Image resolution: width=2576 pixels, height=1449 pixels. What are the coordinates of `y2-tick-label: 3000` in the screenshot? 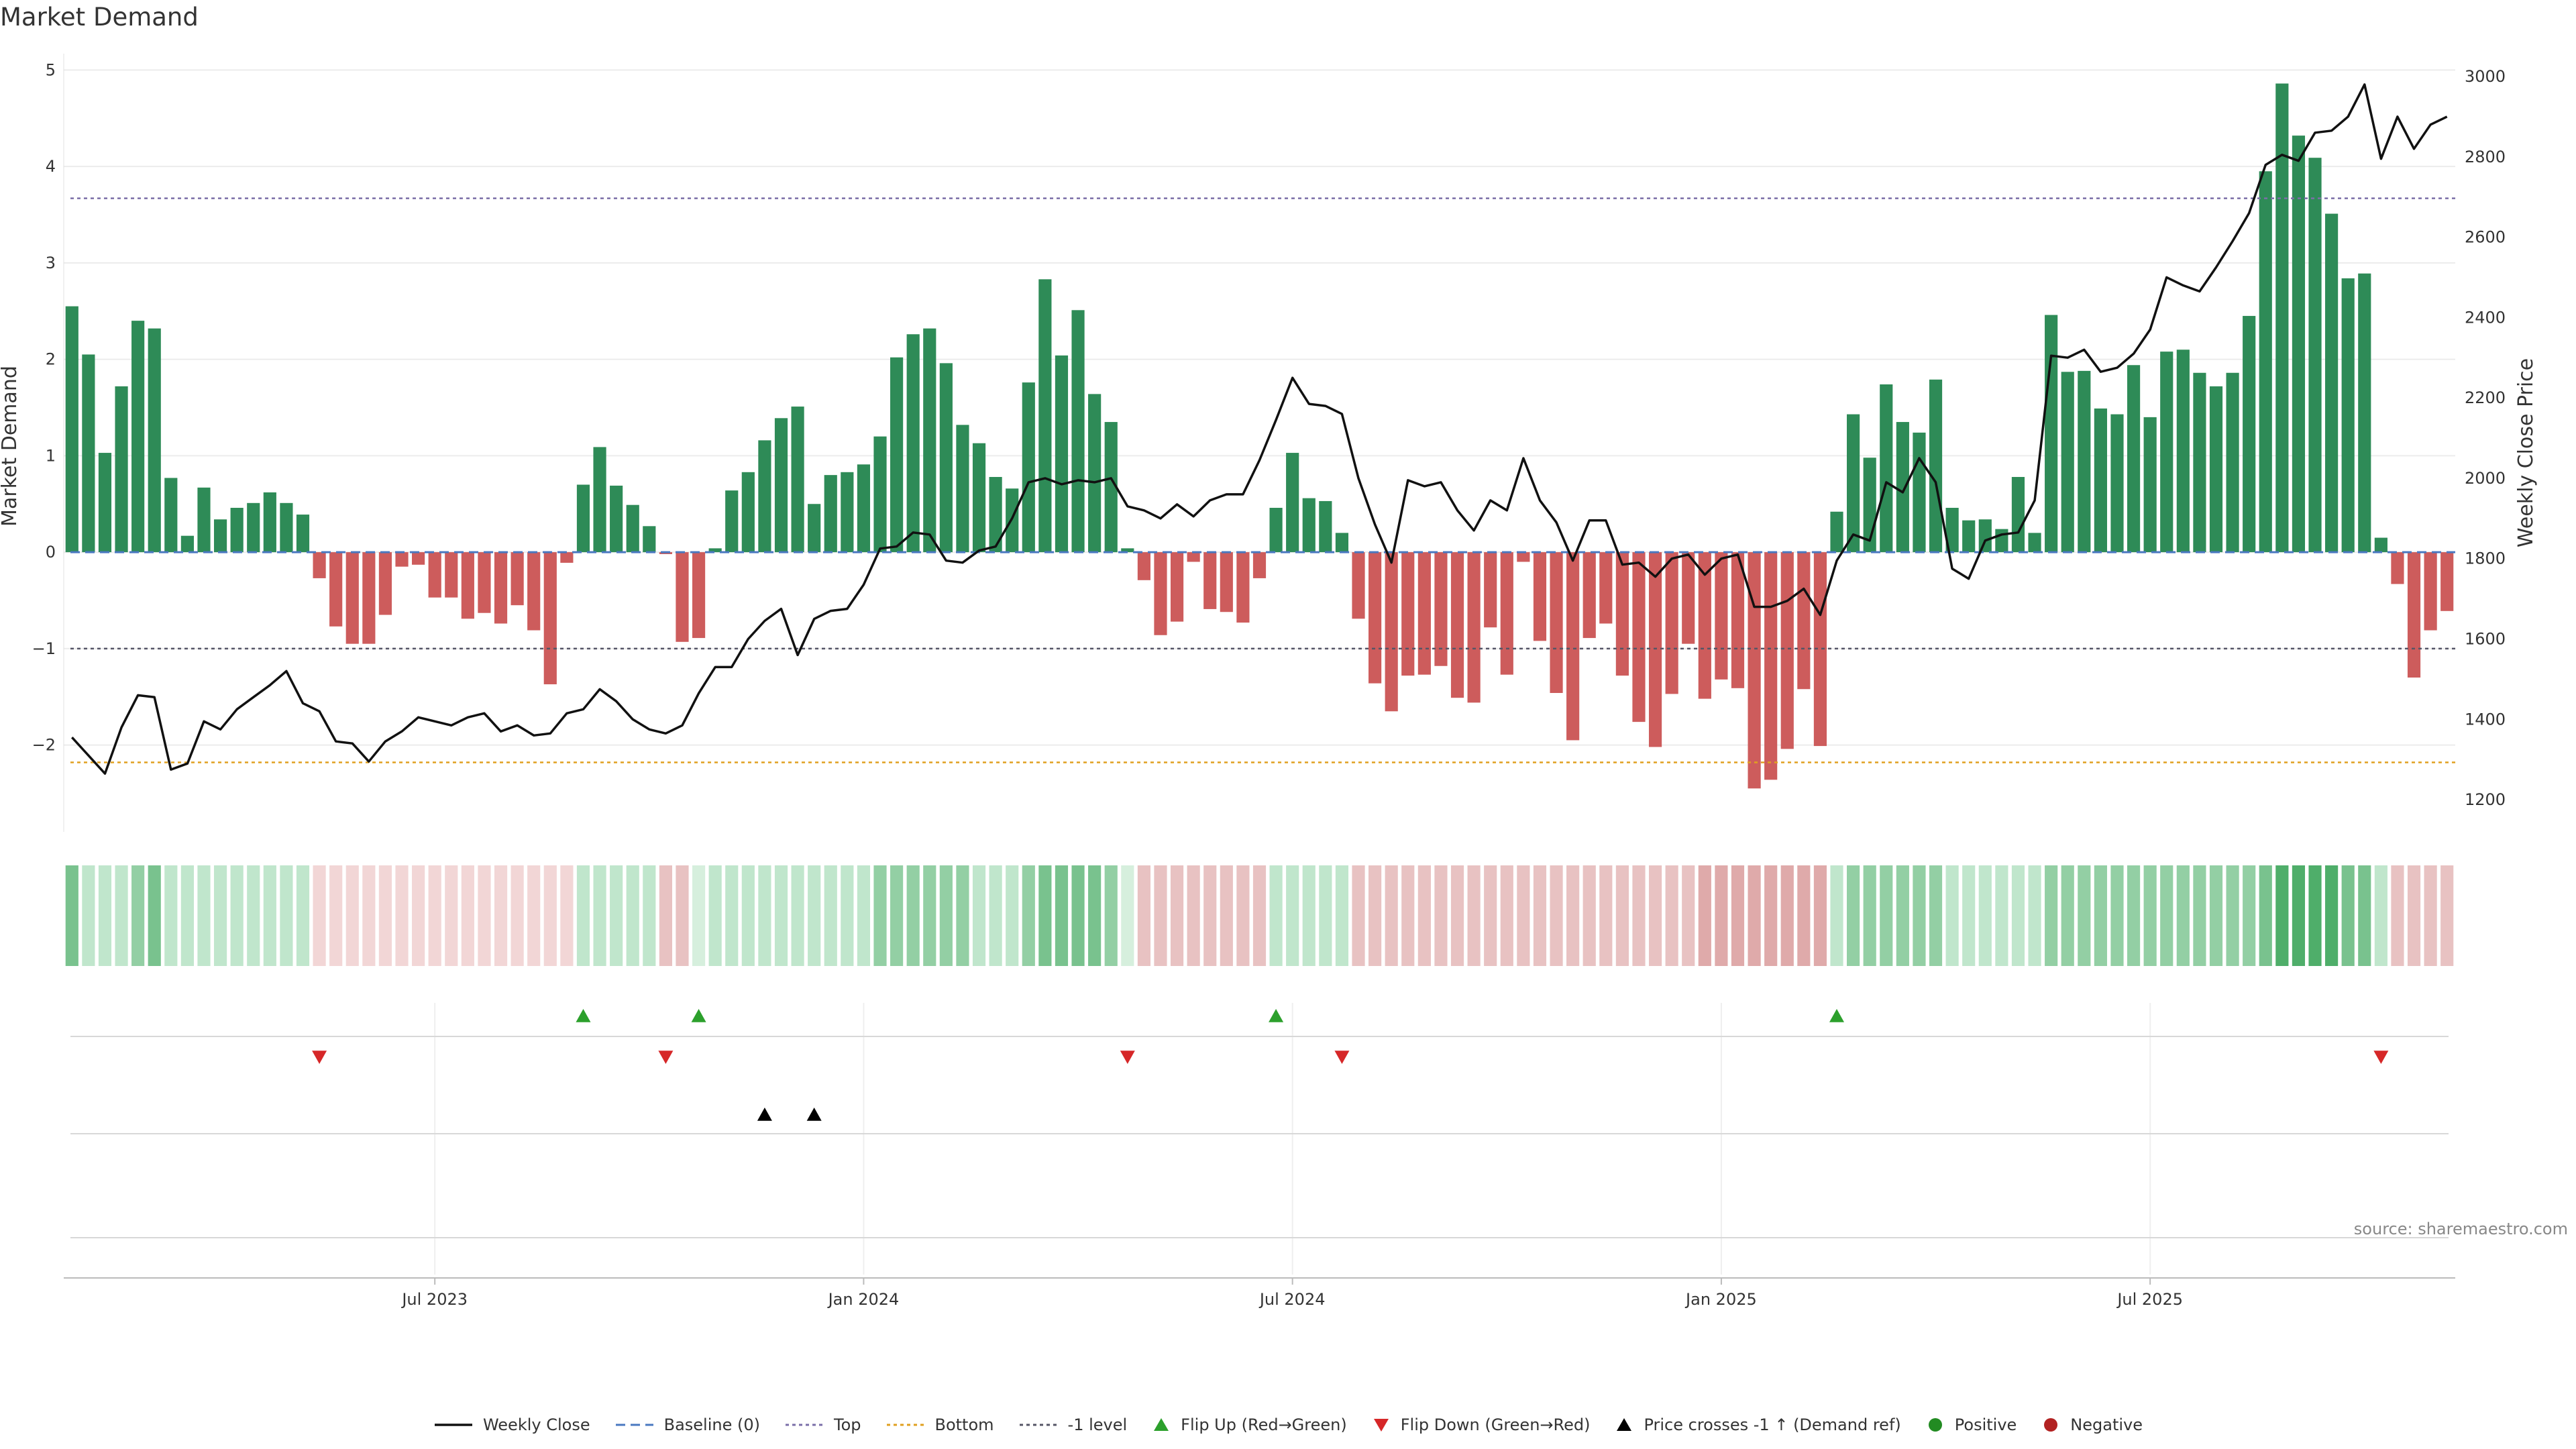 It's located at (2485, 76).